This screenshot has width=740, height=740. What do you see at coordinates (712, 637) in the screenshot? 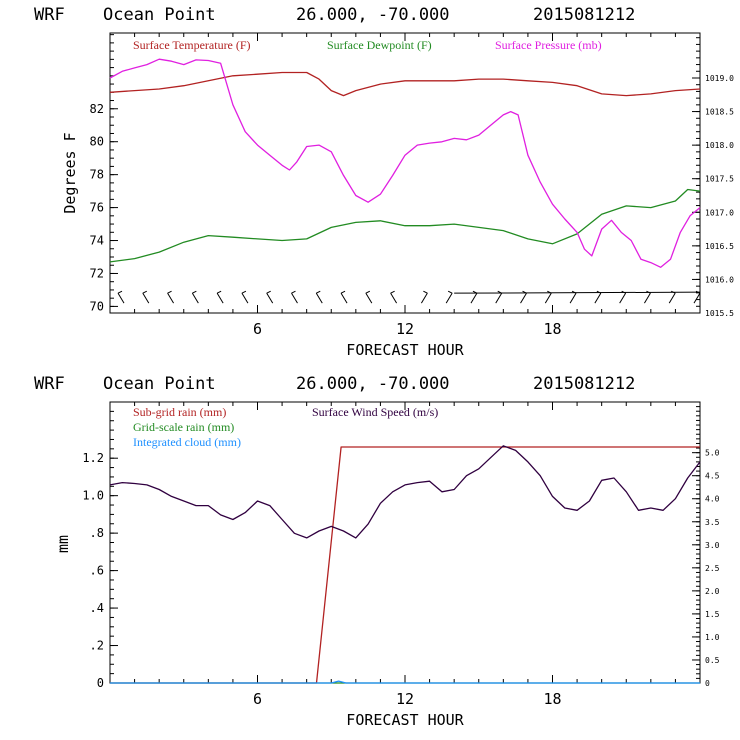
I see `y2-tick-label: 1.0` at bounding box center [712, 637].